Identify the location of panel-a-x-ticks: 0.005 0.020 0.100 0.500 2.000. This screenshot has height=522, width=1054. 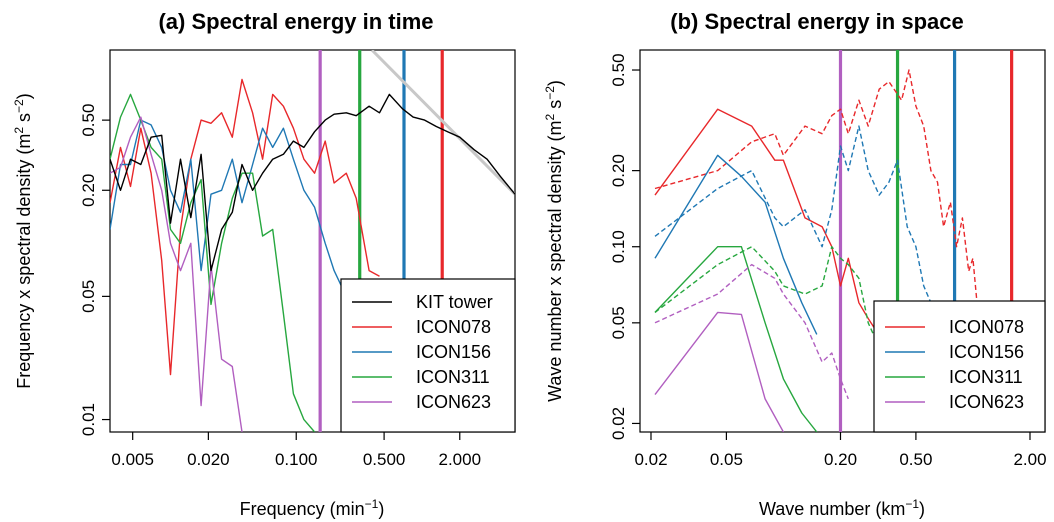
(296, 450).